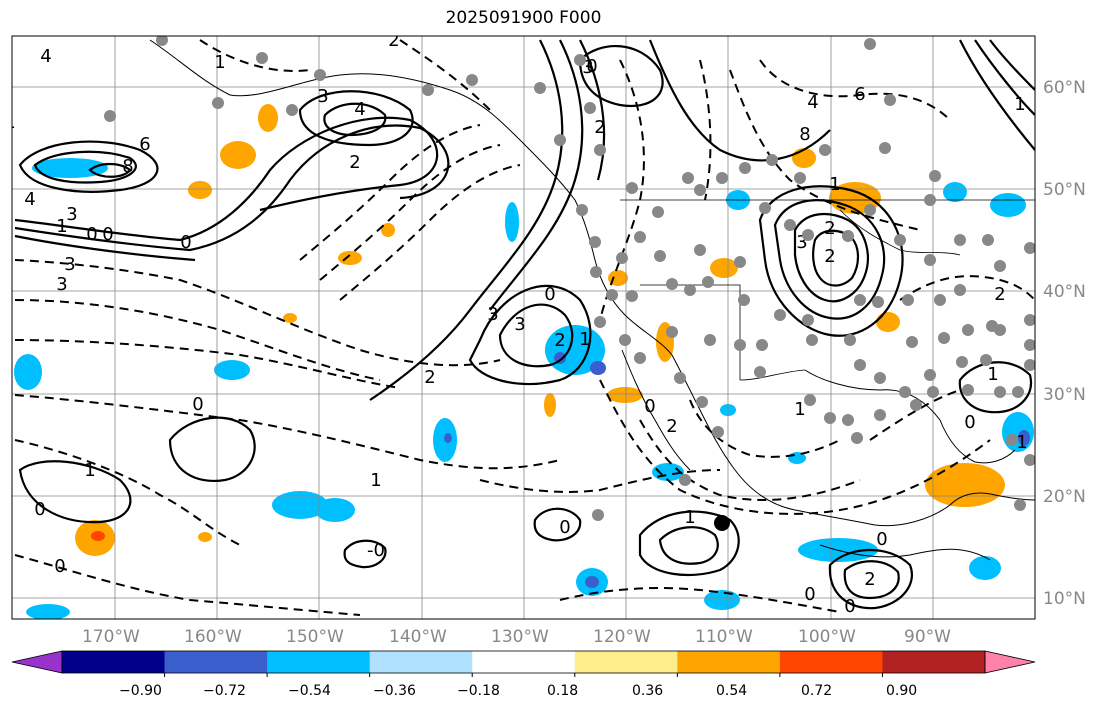 The height and width of the screenshot is (712, 1105). What do you see at coordinates (817, 691) in the screenshot?
I see `colorbar-tick-label: 0.72` at bounding box center [817, 691].